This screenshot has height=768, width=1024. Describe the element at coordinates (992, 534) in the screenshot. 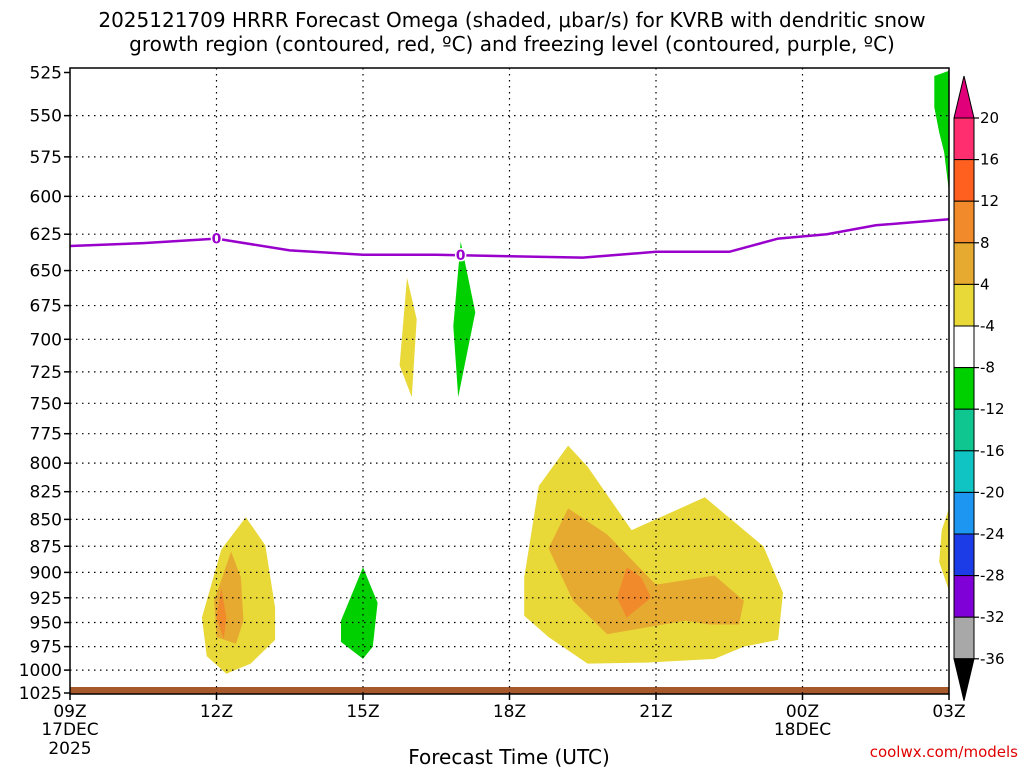

I see `colorbar-label-10: -24` at that location.